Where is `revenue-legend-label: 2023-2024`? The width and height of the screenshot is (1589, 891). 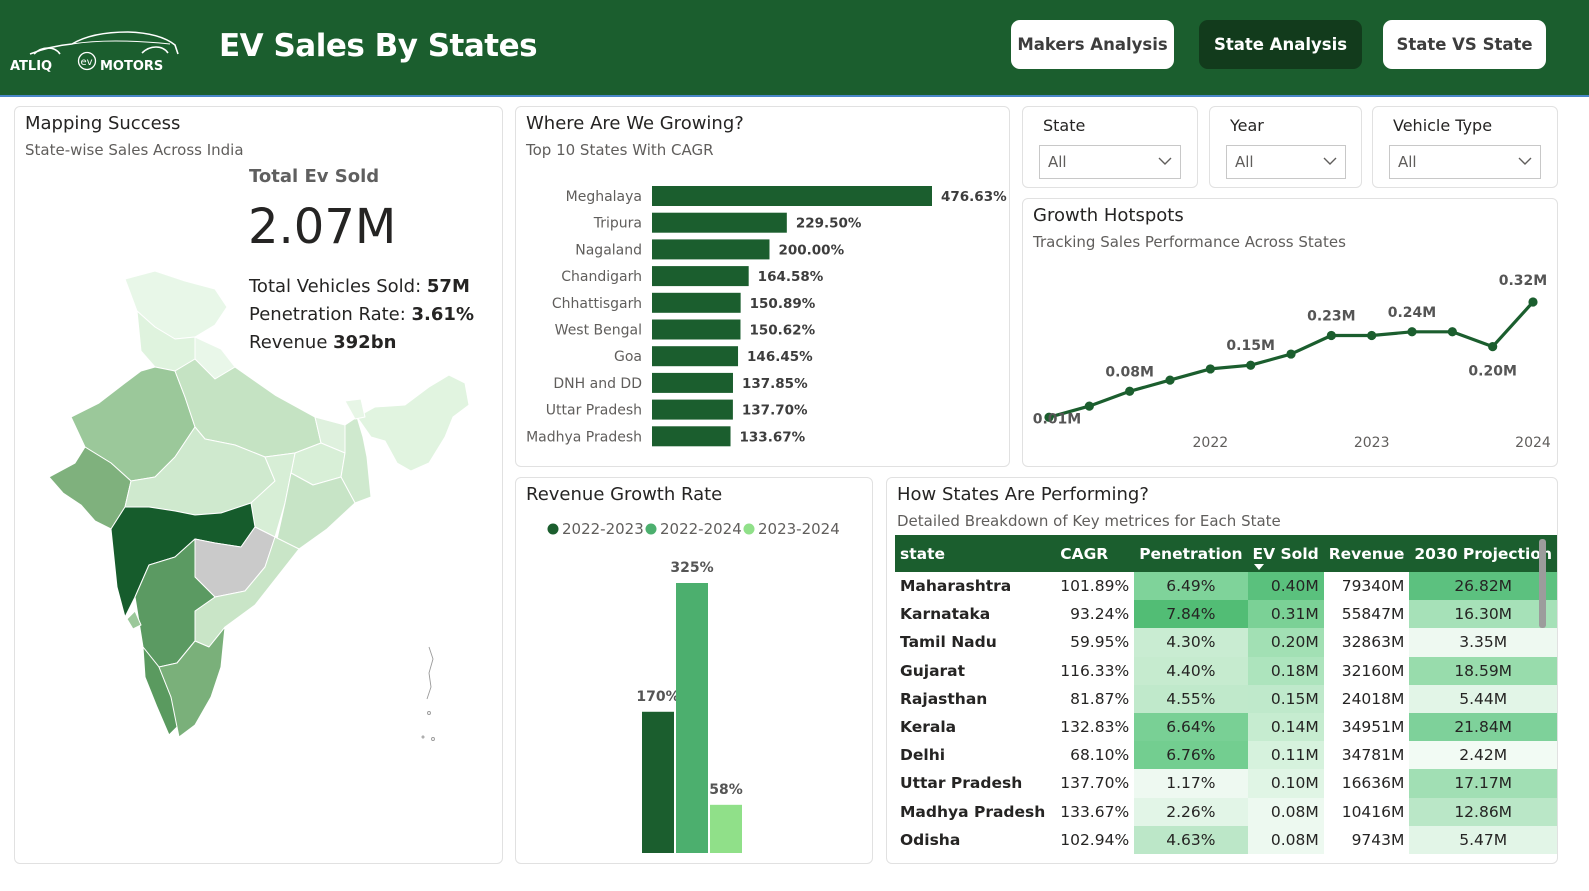
revenue-legend-label: 2023-2024 is located at coordinates (799, 529).